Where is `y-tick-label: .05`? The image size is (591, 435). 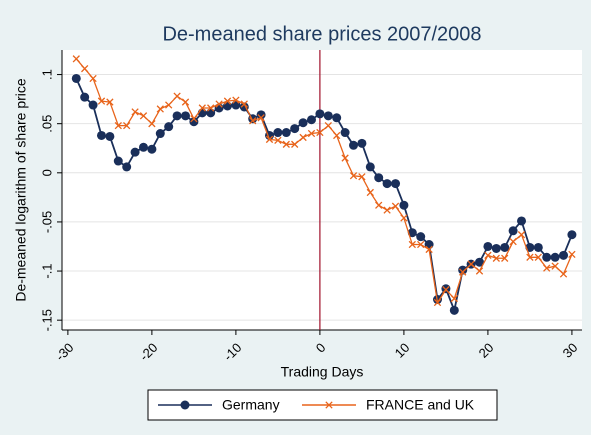 y-tick-label: .05 is located at coordinates (46, 124).